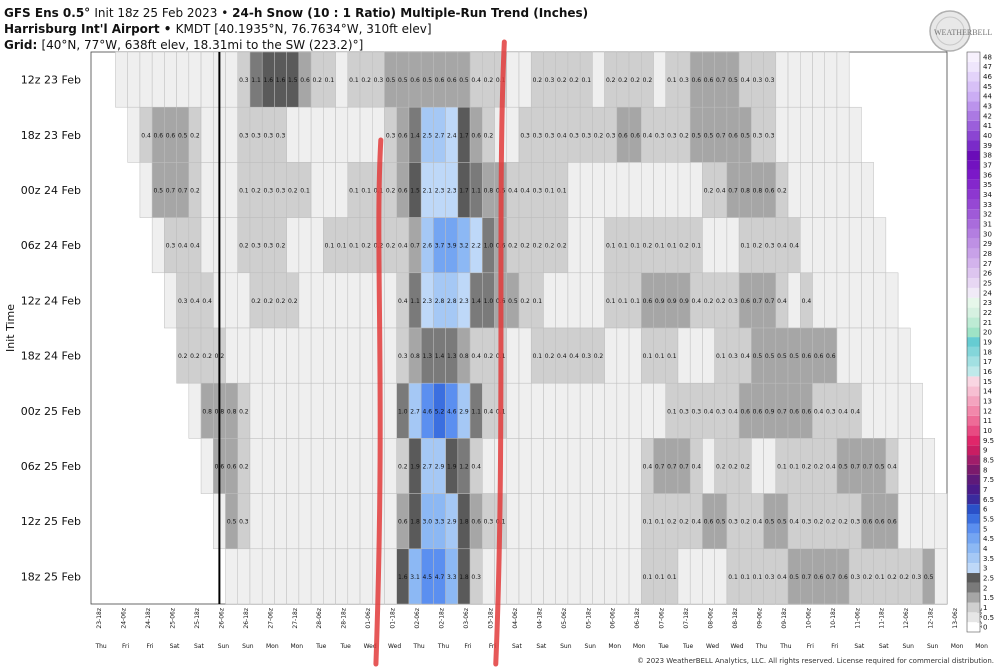  Describe the element at coordinates (452, 577) in the screenshot. I see `cell-value: 3.3` at that location.